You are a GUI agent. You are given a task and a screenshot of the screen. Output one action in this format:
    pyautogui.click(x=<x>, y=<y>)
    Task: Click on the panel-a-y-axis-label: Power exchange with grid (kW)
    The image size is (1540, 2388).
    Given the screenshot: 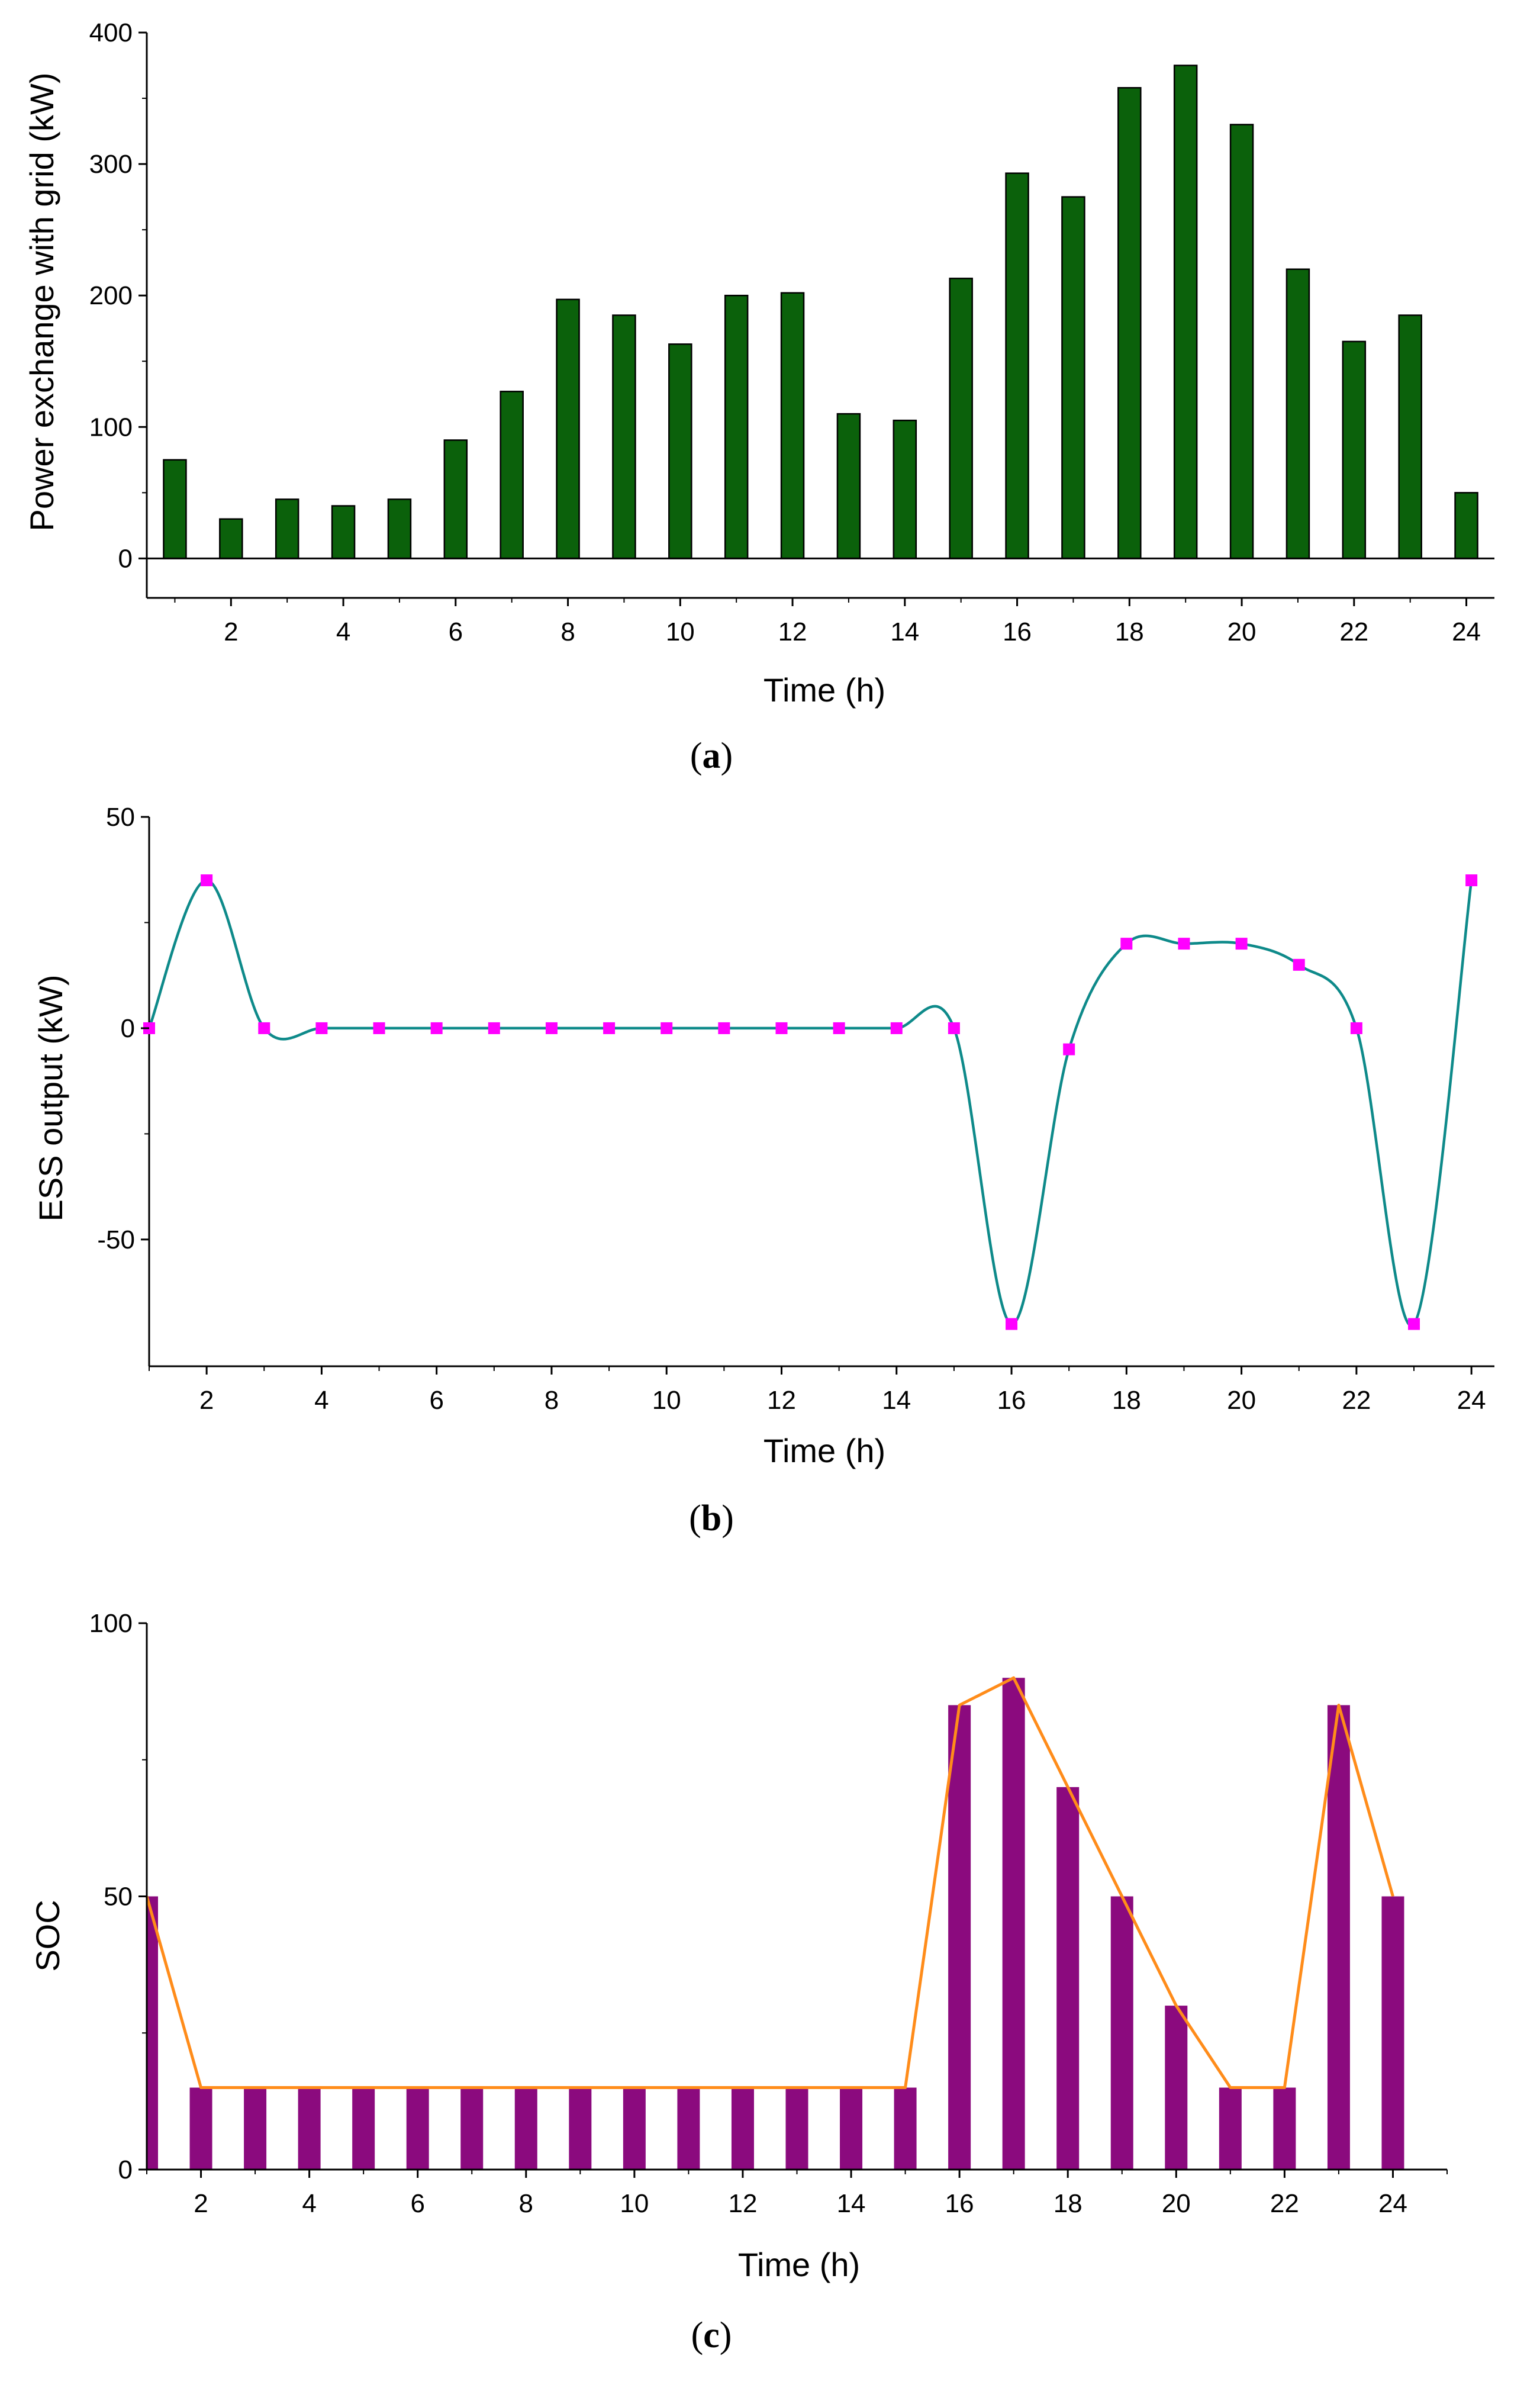 What is the action you would take?
    pyautogui.click(x=41, y=302)
    